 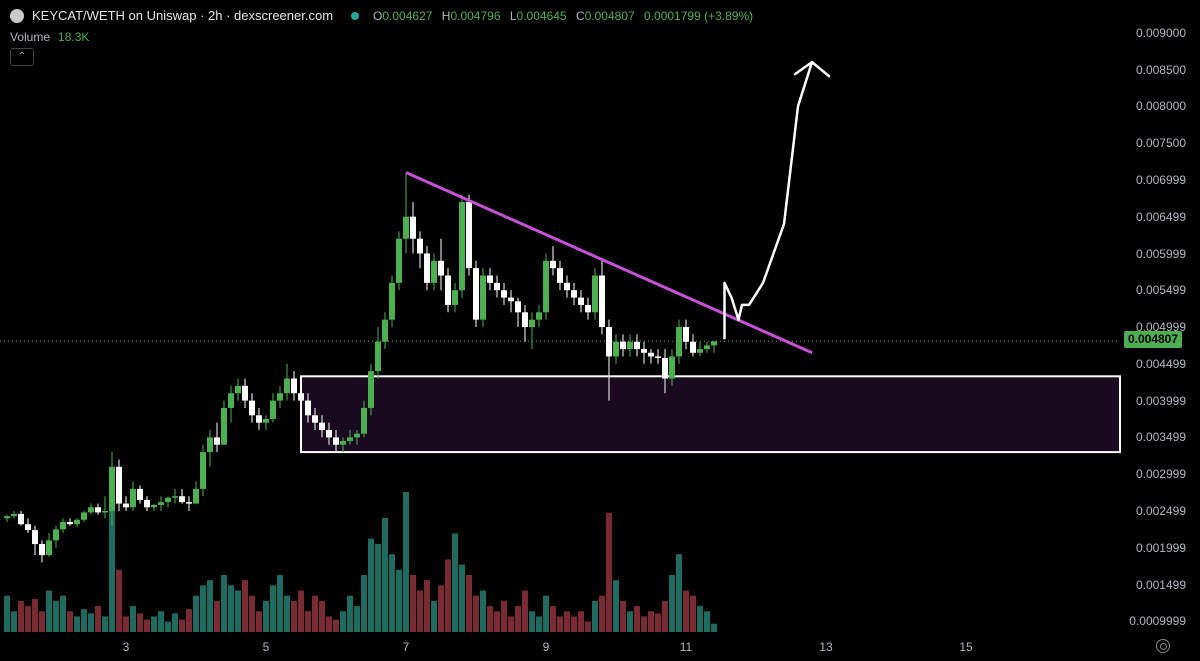 What do you see at coordinates (768, 200) in the screenshot?
I see `breakout-arrow` at bounding box center [768, 200].